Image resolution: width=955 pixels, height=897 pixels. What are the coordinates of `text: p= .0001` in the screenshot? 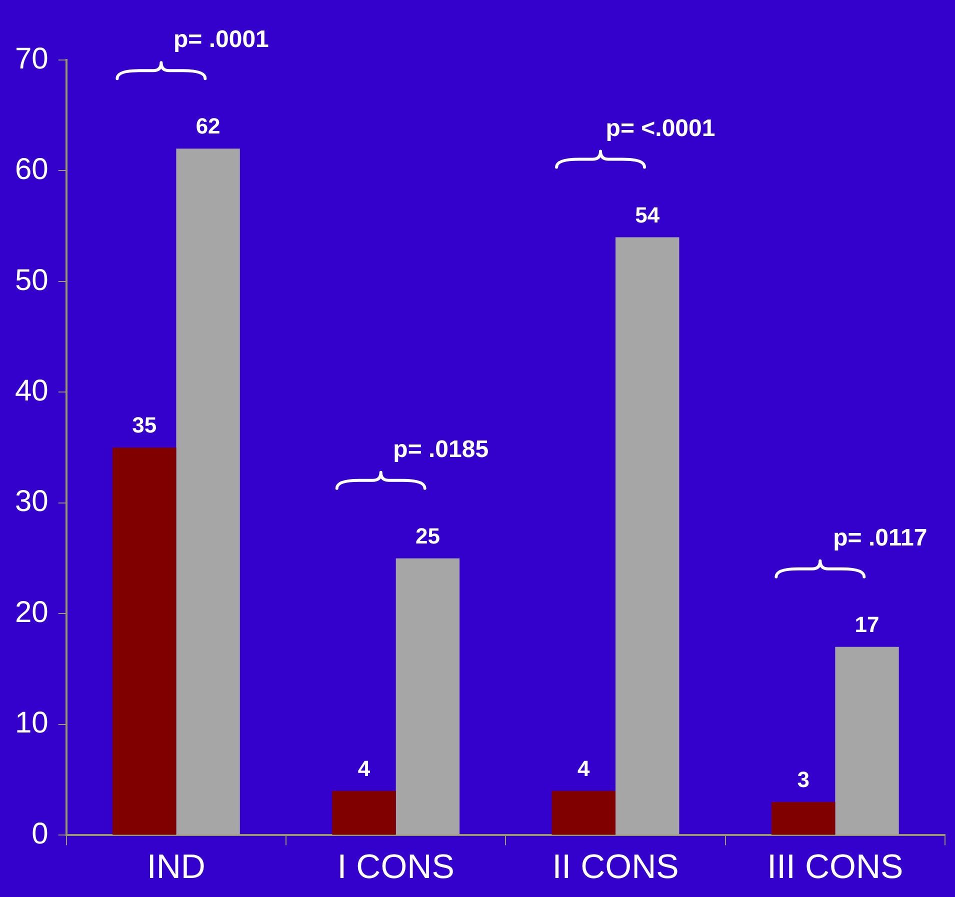 It's located at (221, 40).